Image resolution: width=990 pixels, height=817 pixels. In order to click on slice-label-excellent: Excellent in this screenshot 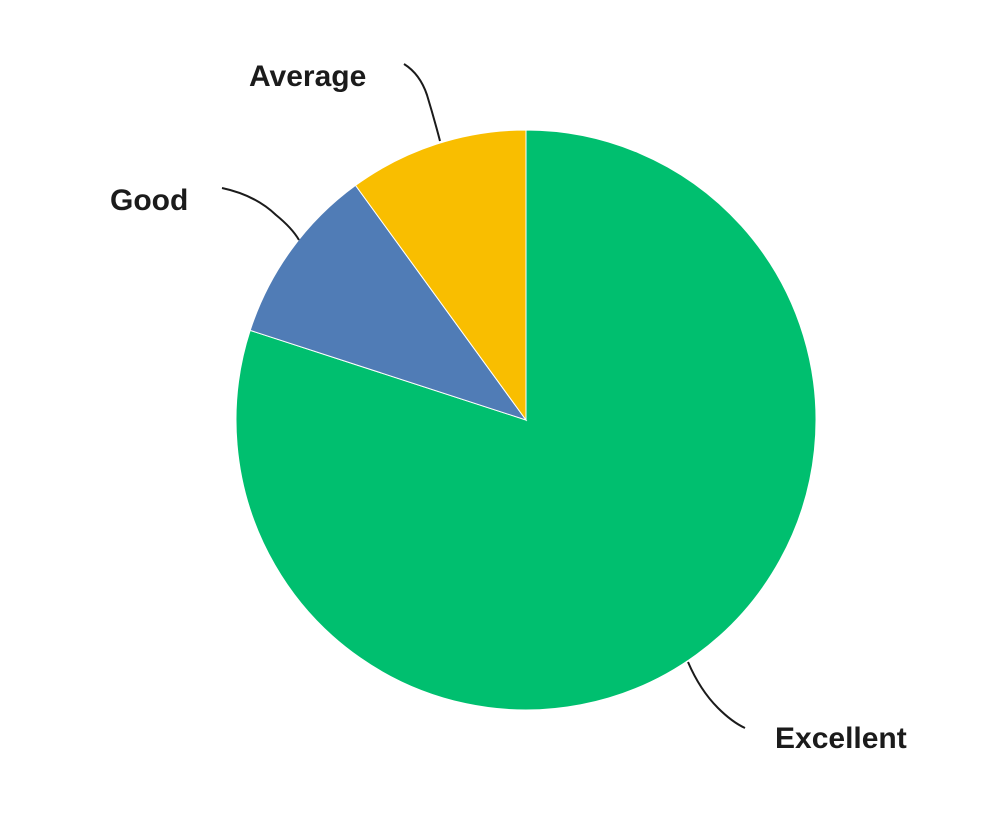, I will do `click(841, 738)`.